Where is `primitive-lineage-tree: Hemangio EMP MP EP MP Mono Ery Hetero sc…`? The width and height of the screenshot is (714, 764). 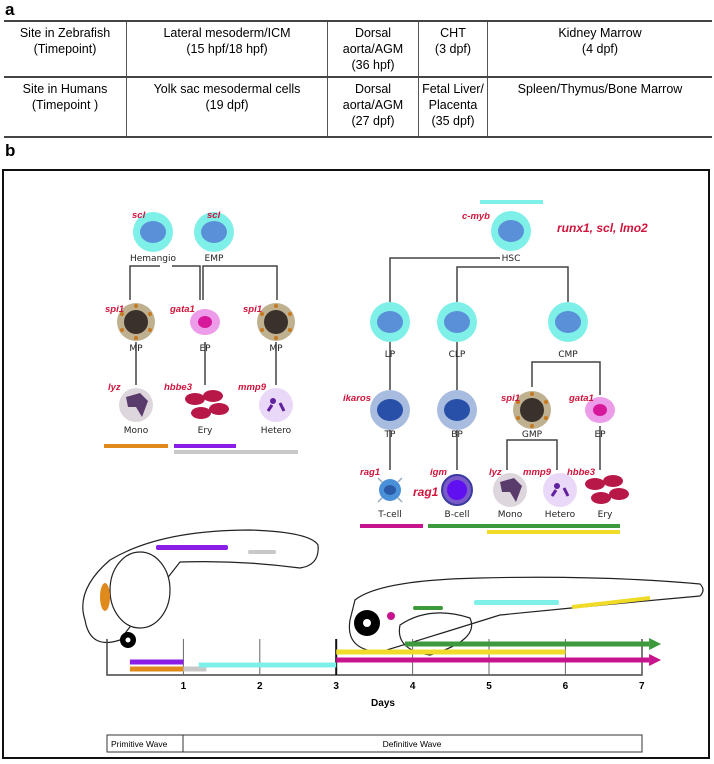
primitive-lineage-tree: Hemangio EMP MP EP MP Mono Ery Hetero sc… is located at coordinates (201, 332).